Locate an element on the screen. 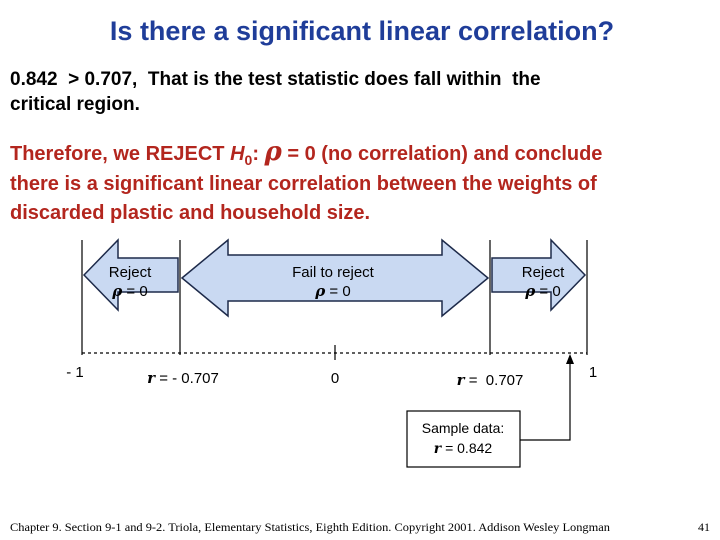  axis-label: r = - 0.707 is located at coordinates (183, 378).